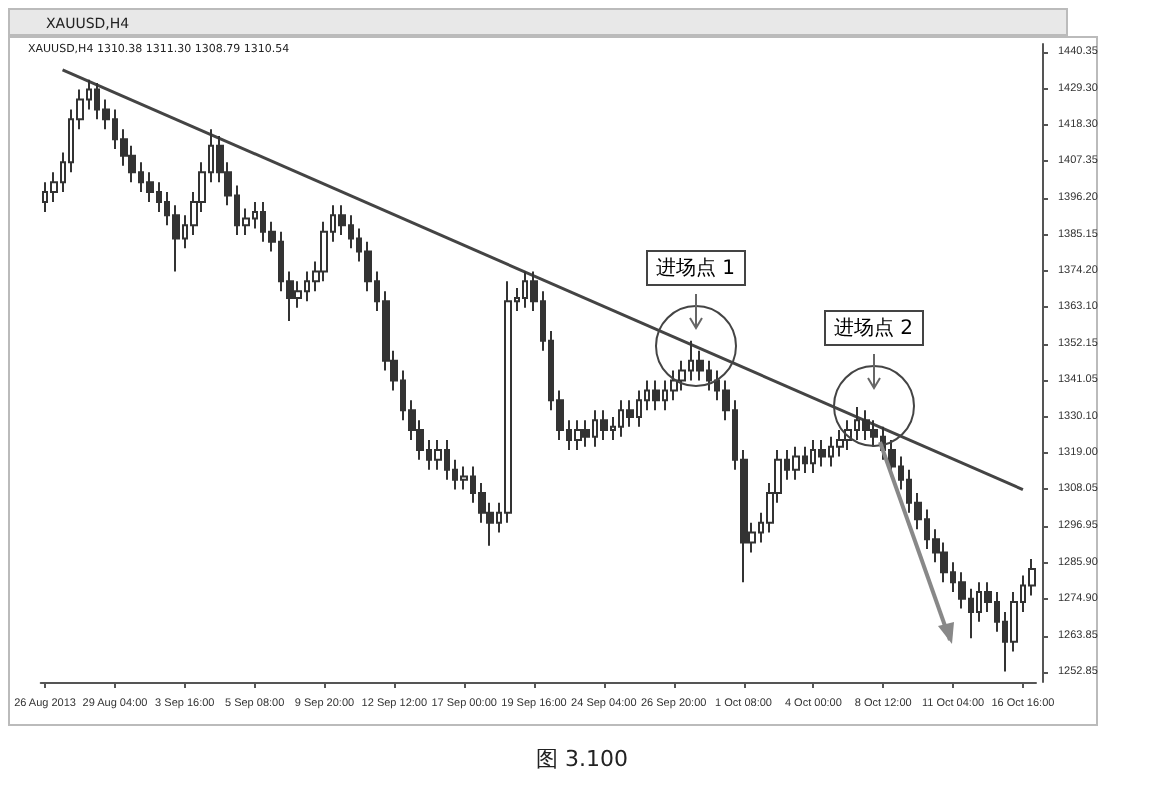 This screenshot has width=1164, height=806. What do you see at coordinates (582, 759) in the screenshot?
I see `caption: 图 3.100` at bounding box center [582, 759].